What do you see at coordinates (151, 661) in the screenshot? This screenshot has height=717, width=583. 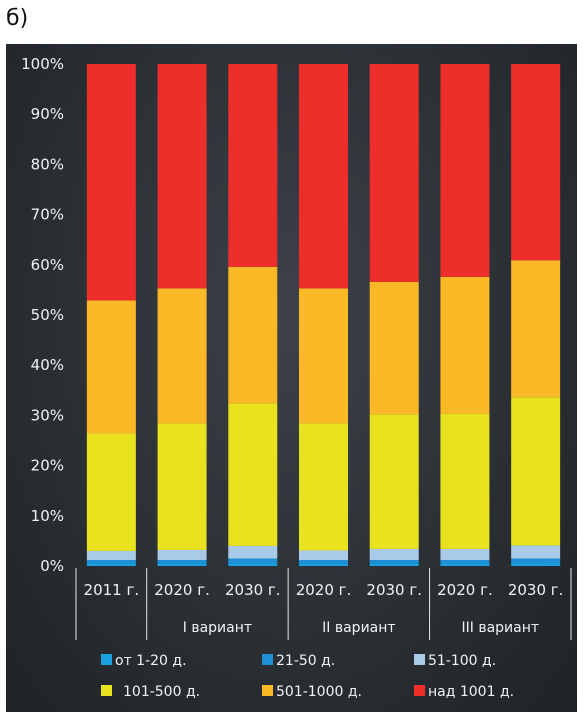 I see `legend-label: от 1-20 д.` at bounding box center [151, 661].